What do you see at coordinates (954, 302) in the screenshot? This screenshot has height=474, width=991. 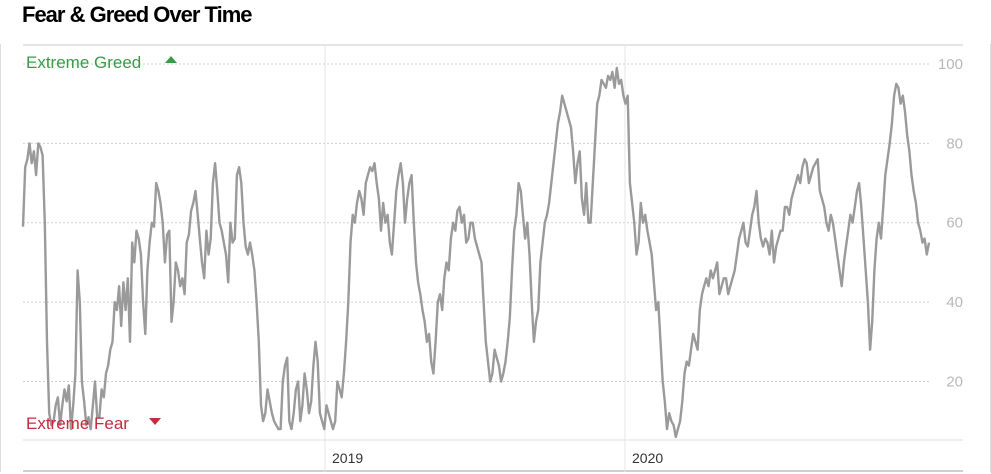 I see `y-tick-label: 40` at bounding box center [954, 302].